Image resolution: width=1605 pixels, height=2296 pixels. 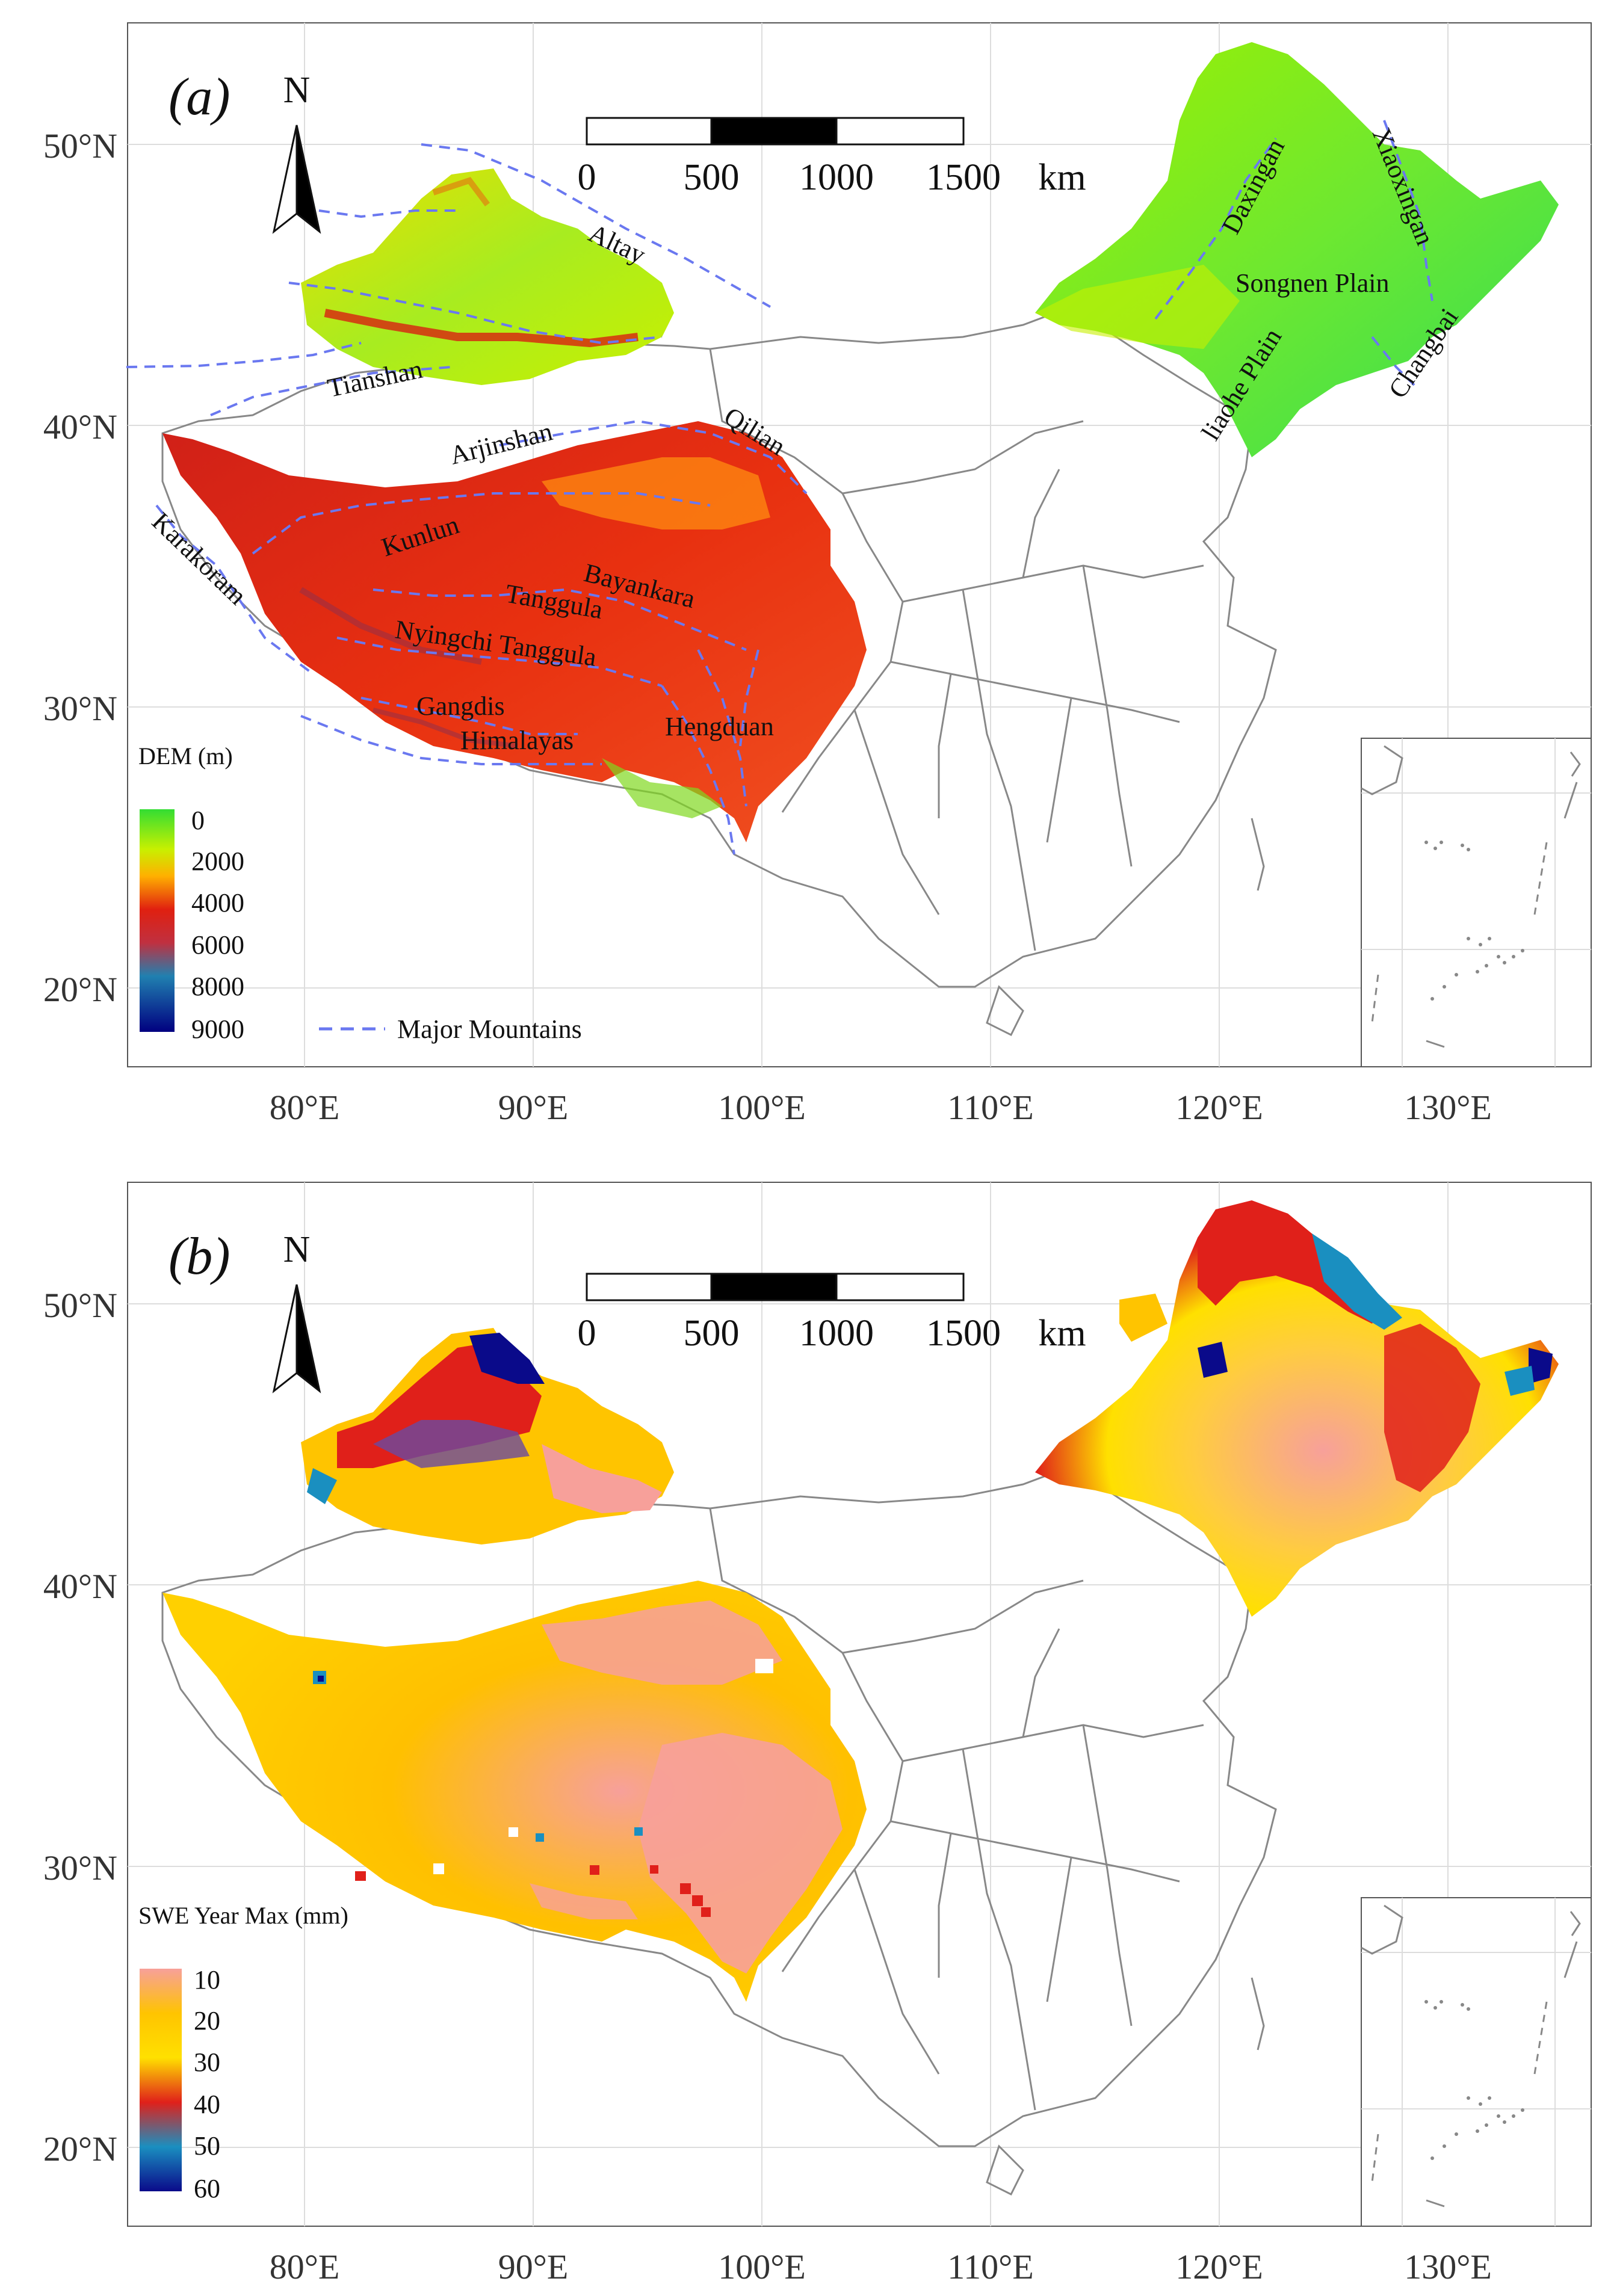 What do you see at coordinates (80, 708) in the screenshot?
I see `lat-30: 30°N` at bounding box center [80, 708].